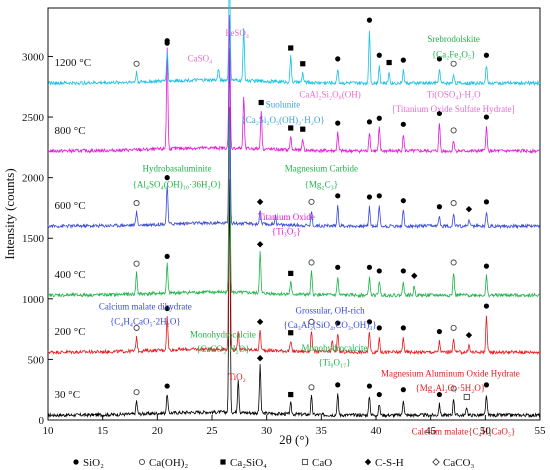 The image size is (550, 470). Describe the element at coordinates (168, 463) in the screenshot. I see `legend-label: Ca(OH)₂` at that location.